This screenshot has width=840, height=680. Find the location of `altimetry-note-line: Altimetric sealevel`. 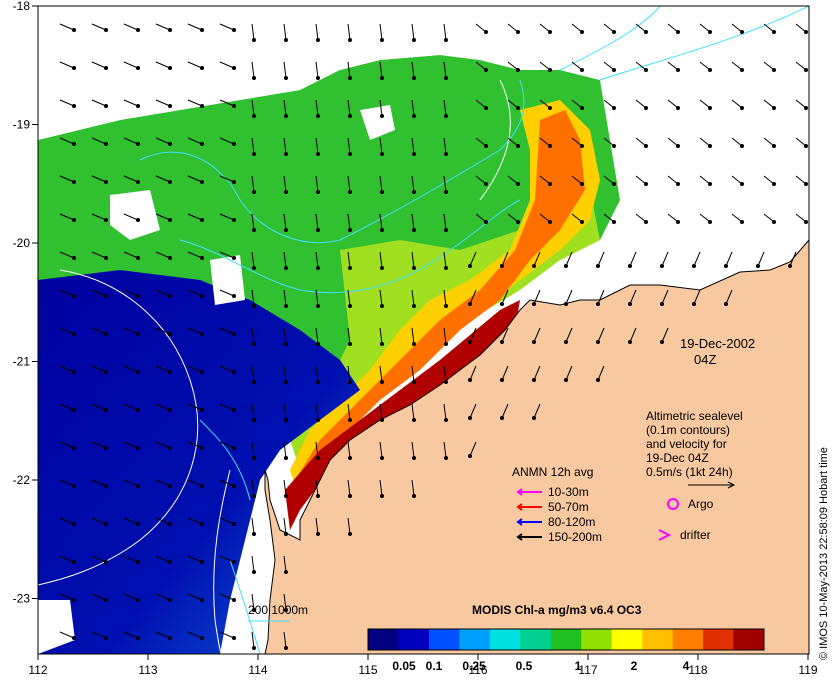

altimetry-note-line: Altimetric sealevel is located at coordinates (694, 416).